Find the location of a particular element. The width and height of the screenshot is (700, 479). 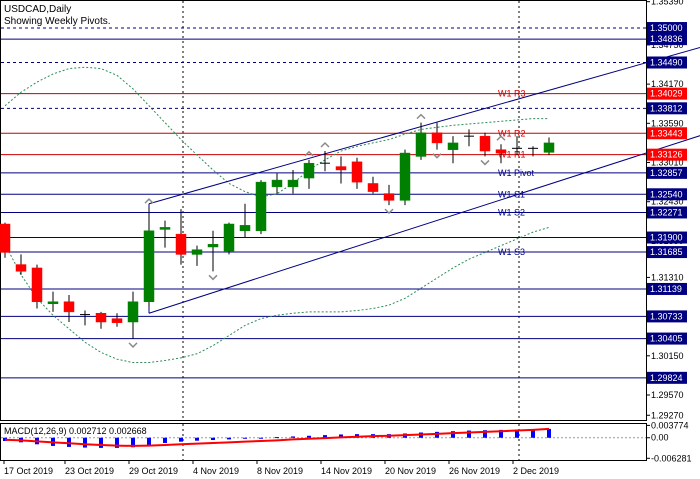

time-tick-label: 14 Nov 2019 is located at coordinates (346, 471).